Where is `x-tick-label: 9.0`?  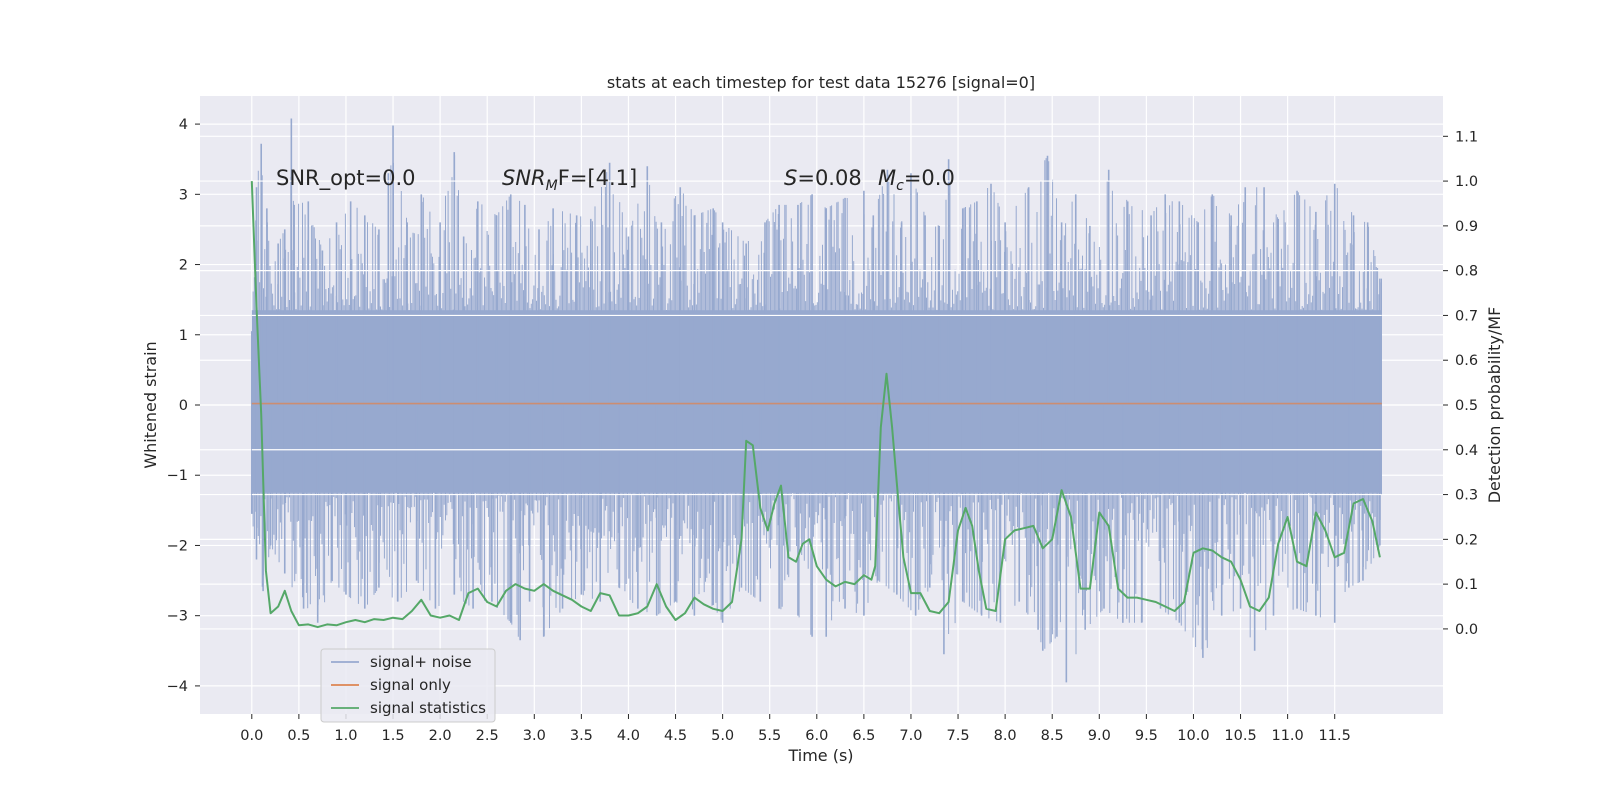
x-tick-label: 9.0 is located at coordinates (1099, 736).